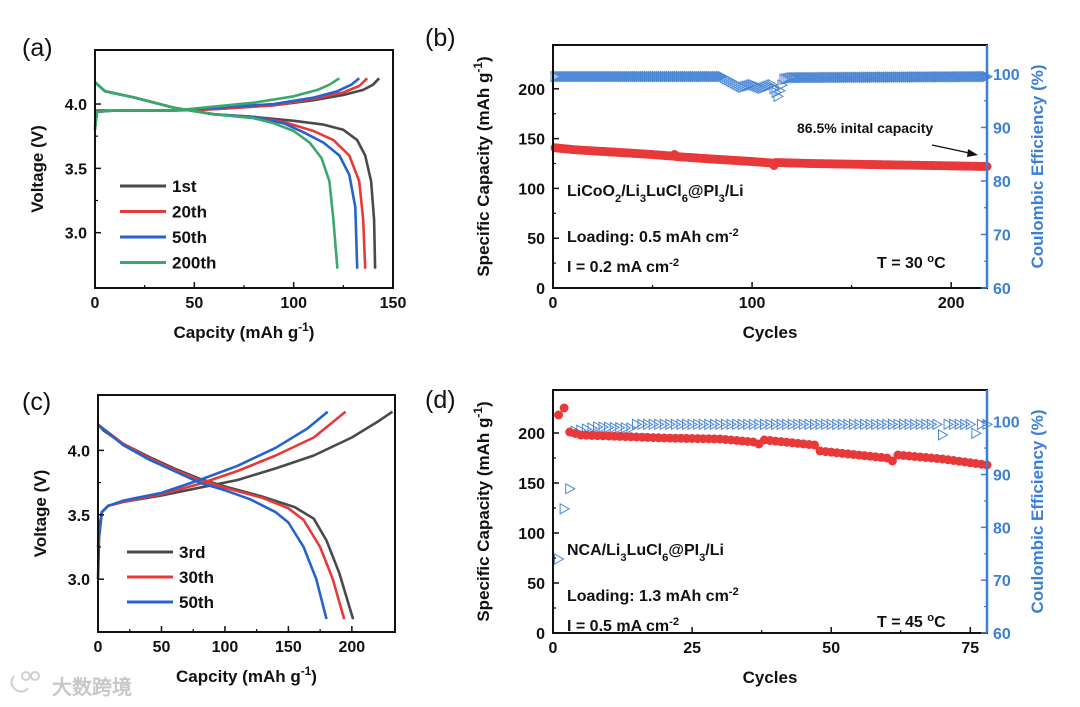  Describe the element at coordinates (648, 596) in the screenshot. I see `text-segment: Loading: 1.3 mAh cm` at that location.